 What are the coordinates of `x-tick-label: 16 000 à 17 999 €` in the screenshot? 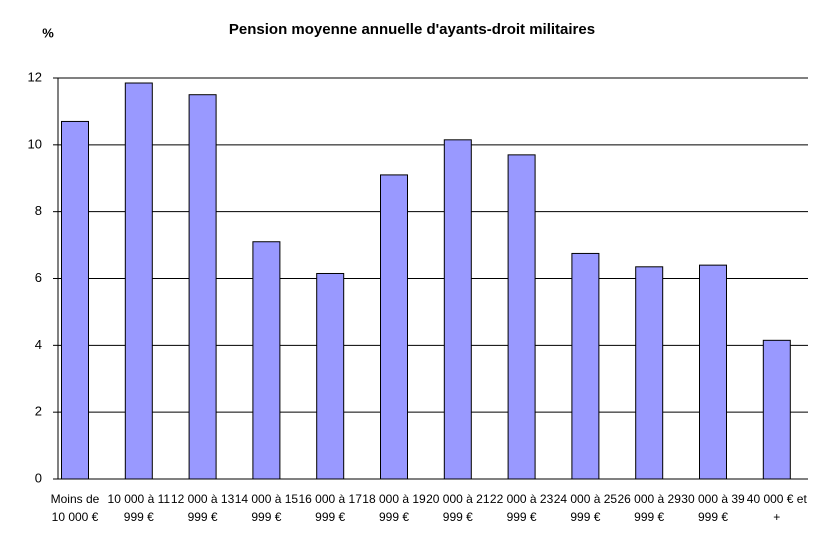 It's located at (330, 508).